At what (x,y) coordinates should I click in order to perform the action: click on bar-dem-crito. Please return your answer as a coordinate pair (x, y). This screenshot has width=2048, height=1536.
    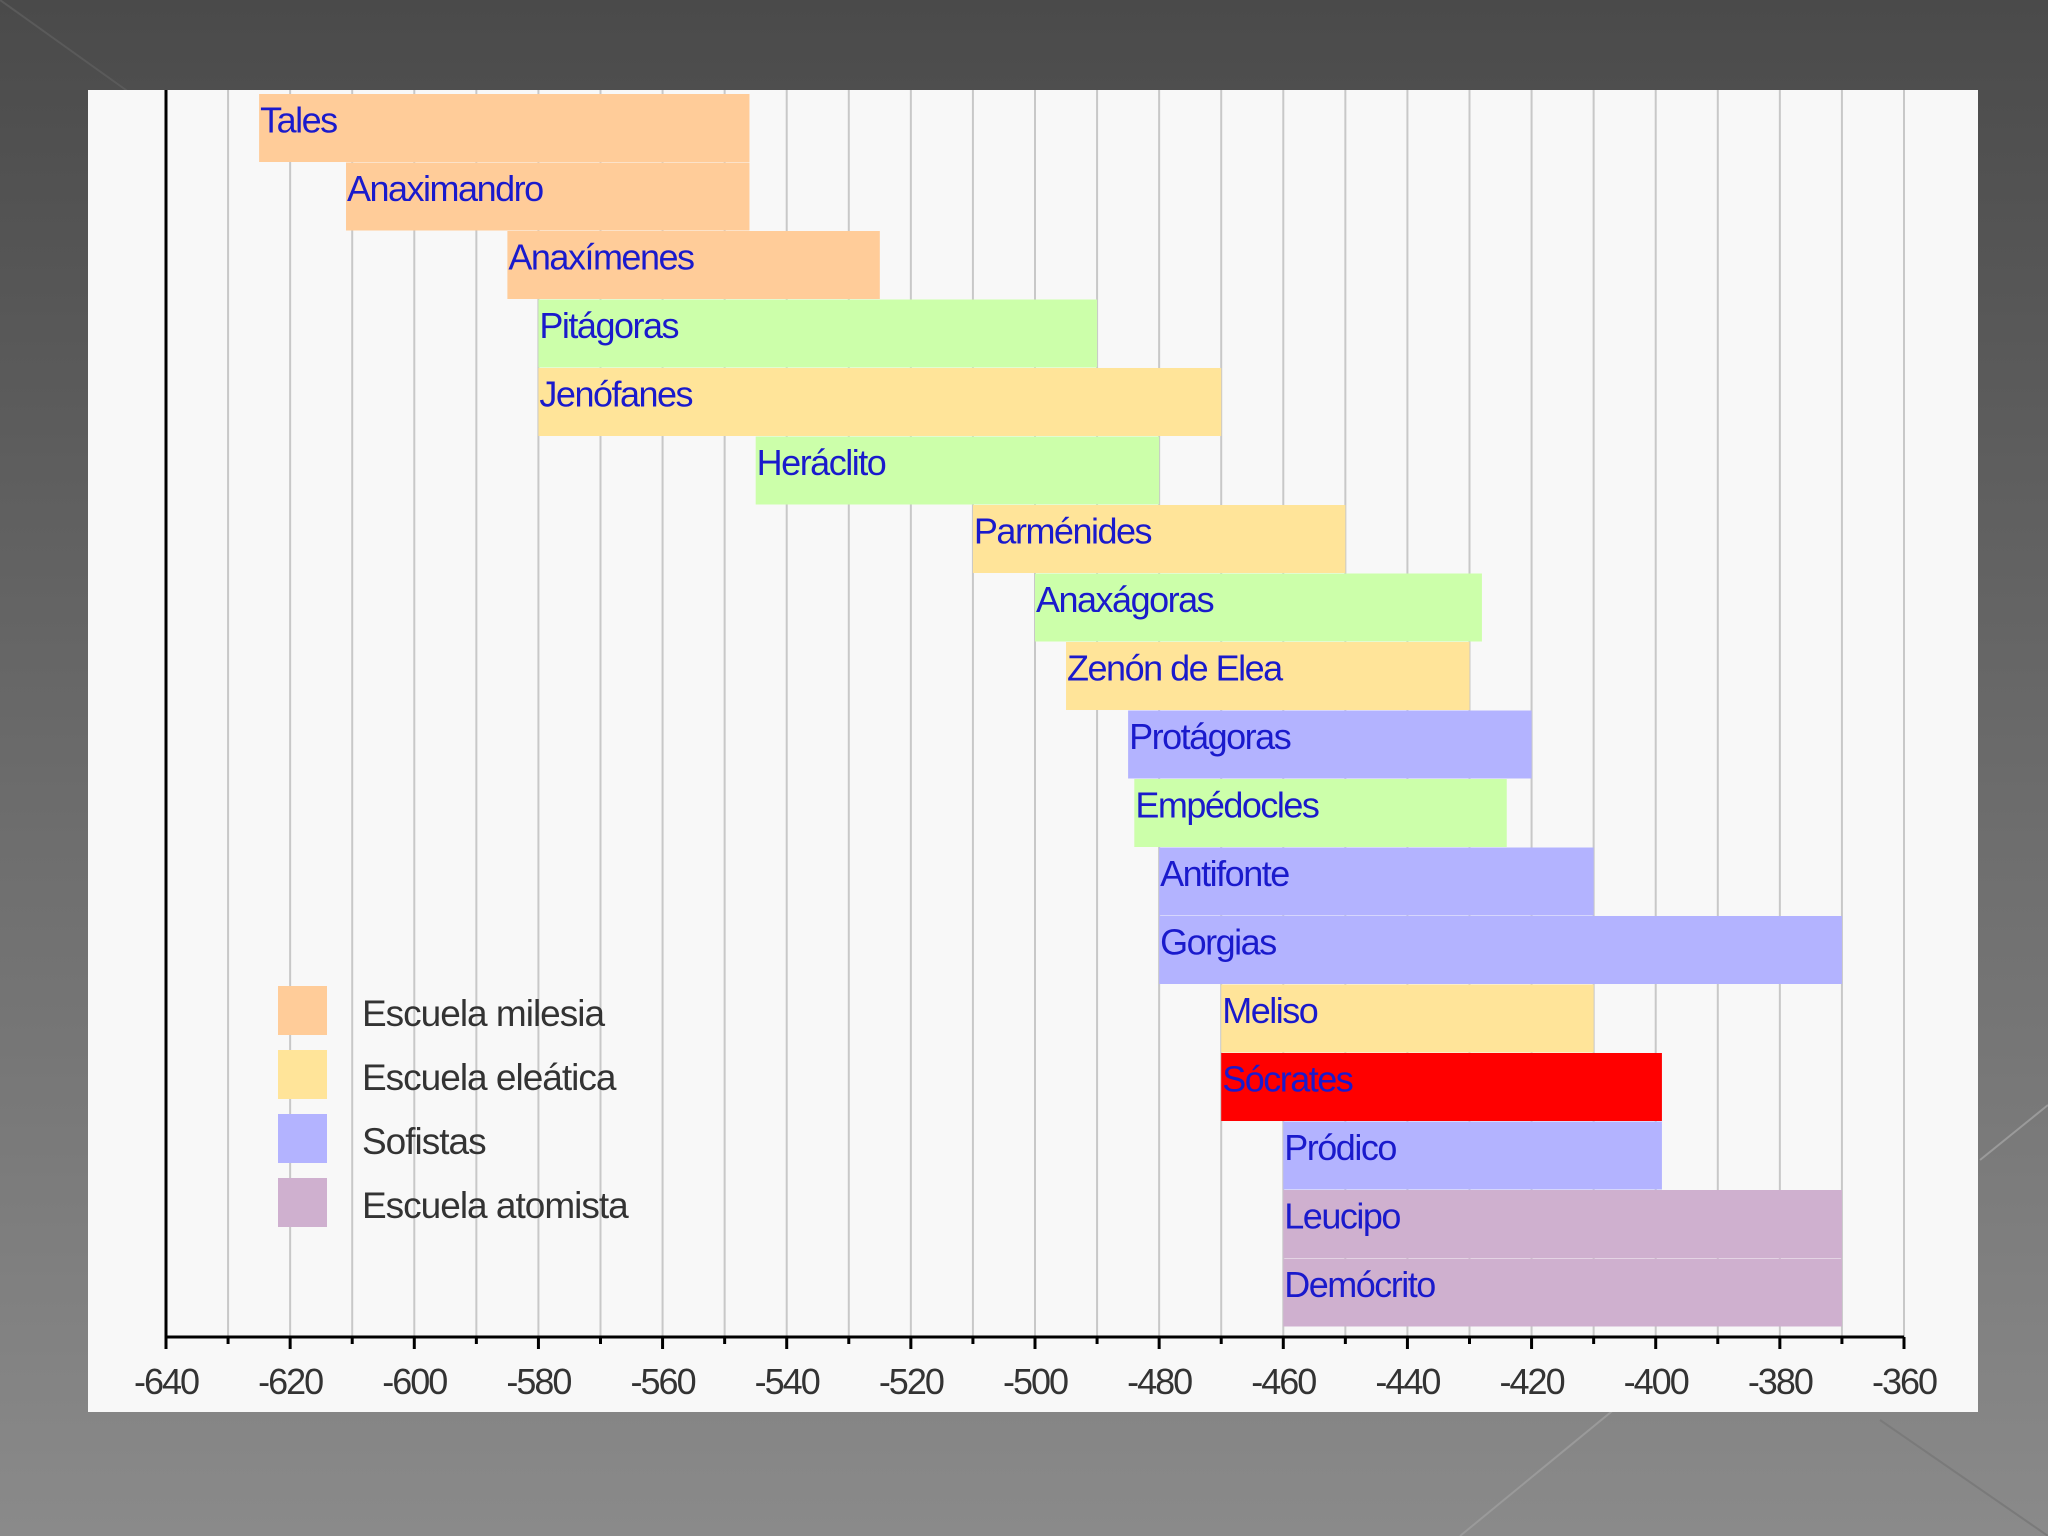
    Looking at the image, I should click on (1562, 1292).